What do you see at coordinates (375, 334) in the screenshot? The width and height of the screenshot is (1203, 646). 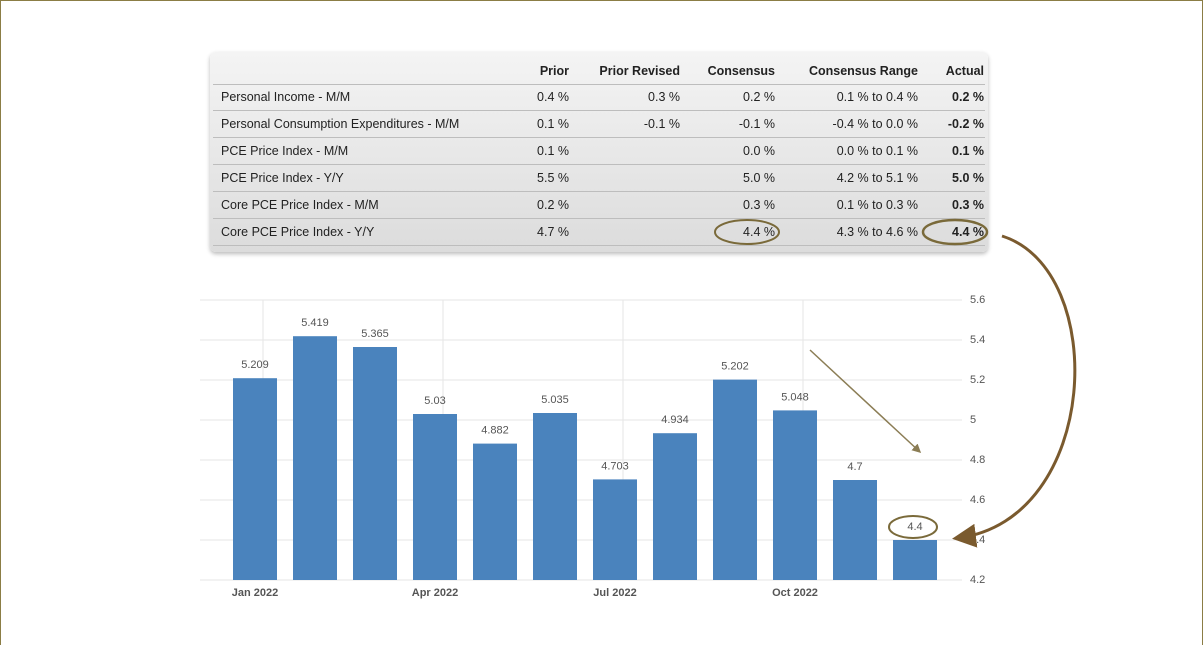 I see `data-label: 5.365` at bounding box center [375, 334].